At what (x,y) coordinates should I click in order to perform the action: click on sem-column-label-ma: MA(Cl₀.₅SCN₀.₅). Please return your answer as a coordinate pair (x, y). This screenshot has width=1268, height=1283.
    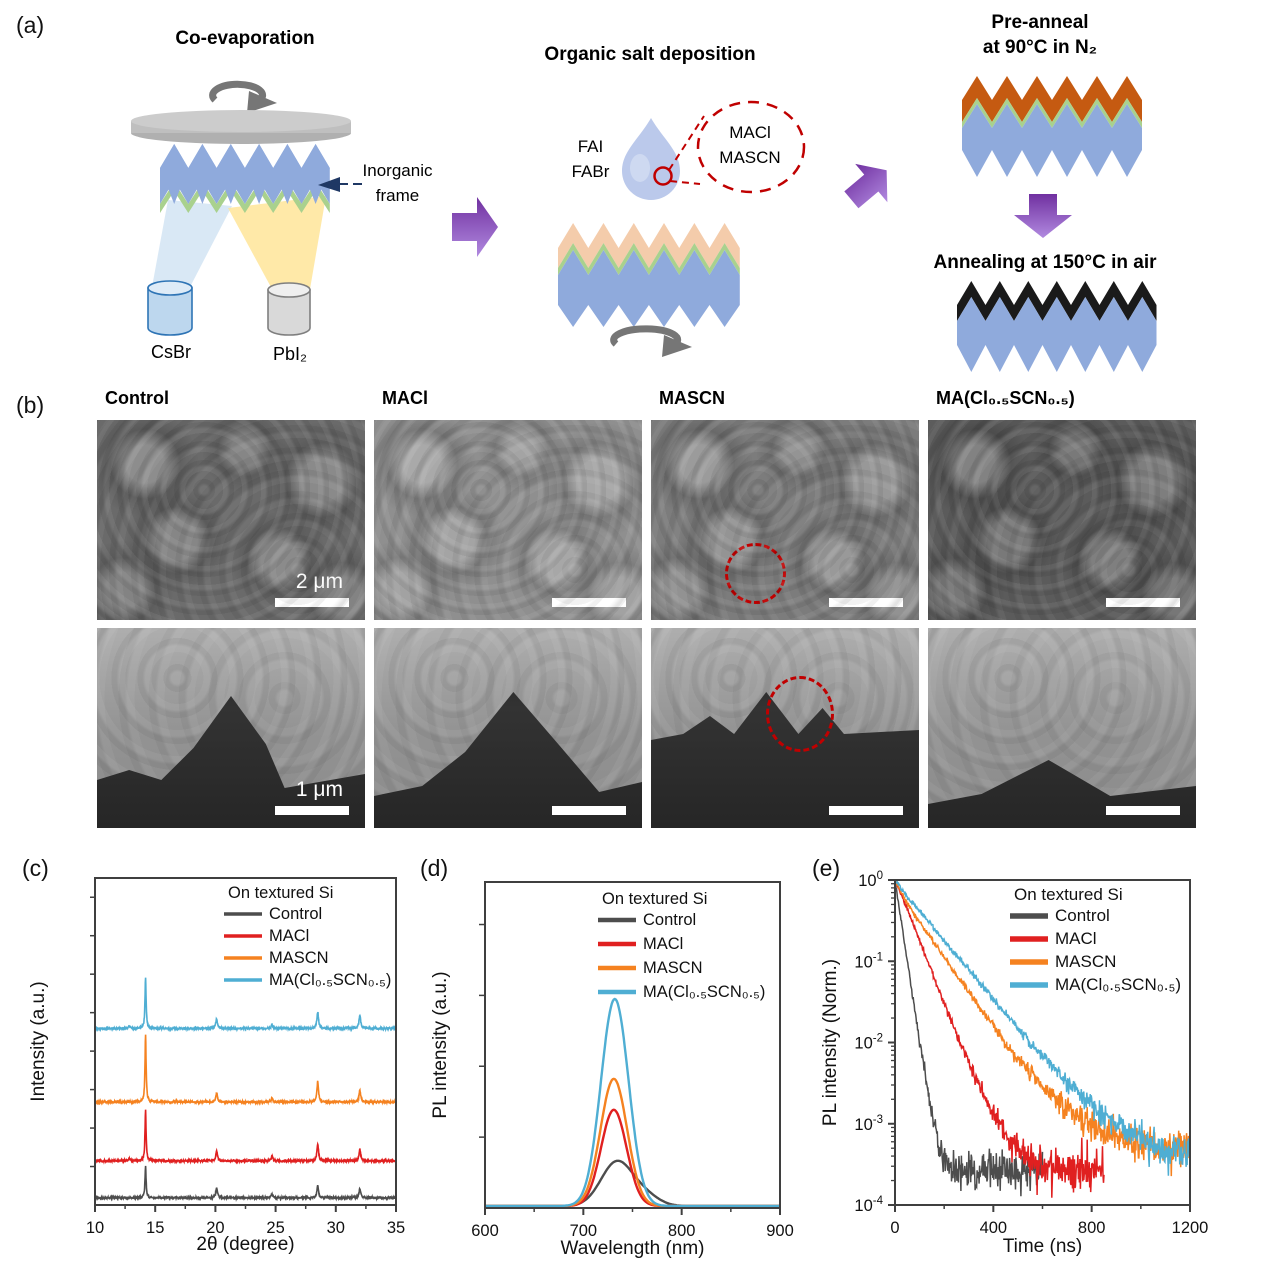
    Looking at the image, I should click on (1005, 398).